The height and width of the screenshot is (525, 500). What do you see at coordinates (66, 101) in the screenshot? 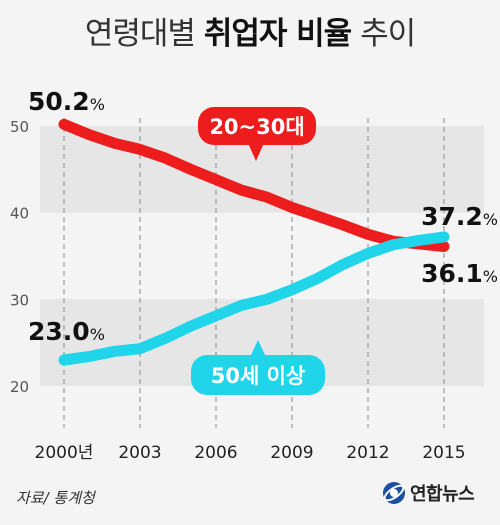
I see `data-label-start-young: 50.2%` at bounding box center [66, 101].